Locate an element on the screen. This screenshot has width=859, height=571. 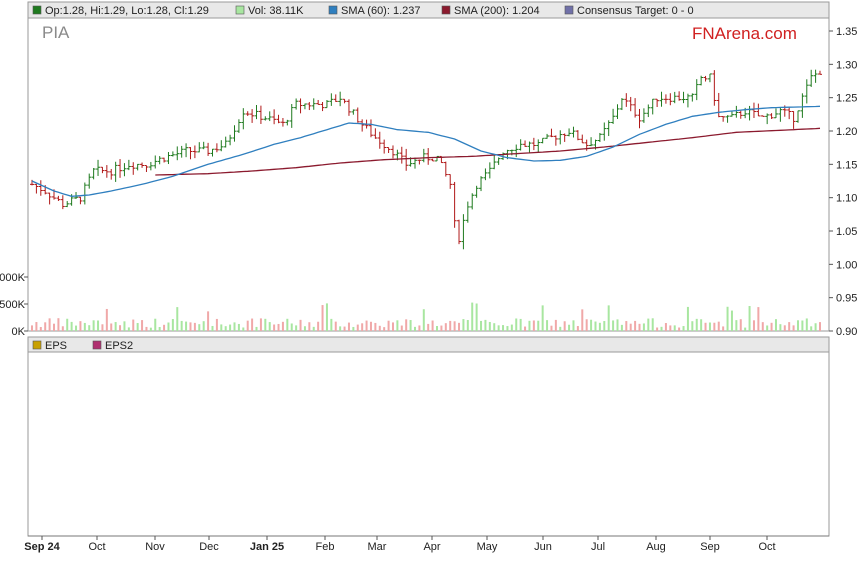
date-tick-label: Mar is located at coordinates (377, 547).